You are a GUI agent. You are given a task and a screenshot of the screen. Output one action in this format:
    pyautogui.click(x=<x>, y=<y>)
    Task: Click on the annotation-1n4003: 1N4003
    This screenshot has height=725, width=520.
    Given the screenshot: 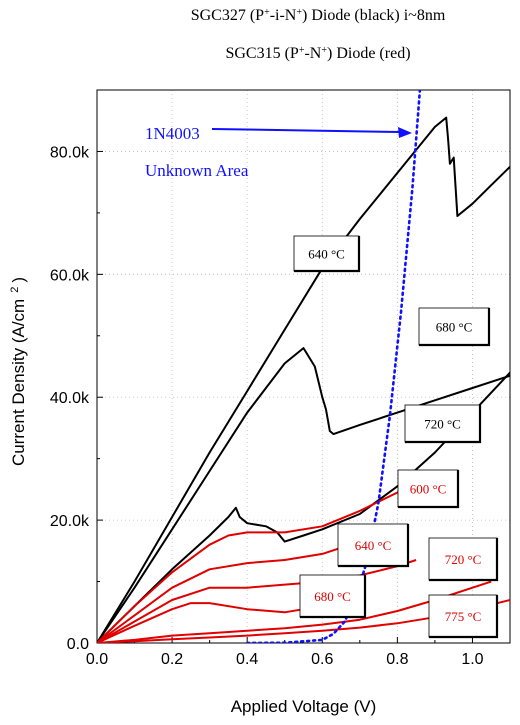 What is the action you would take?
    pyautogui.click(x=172, y=133)
    